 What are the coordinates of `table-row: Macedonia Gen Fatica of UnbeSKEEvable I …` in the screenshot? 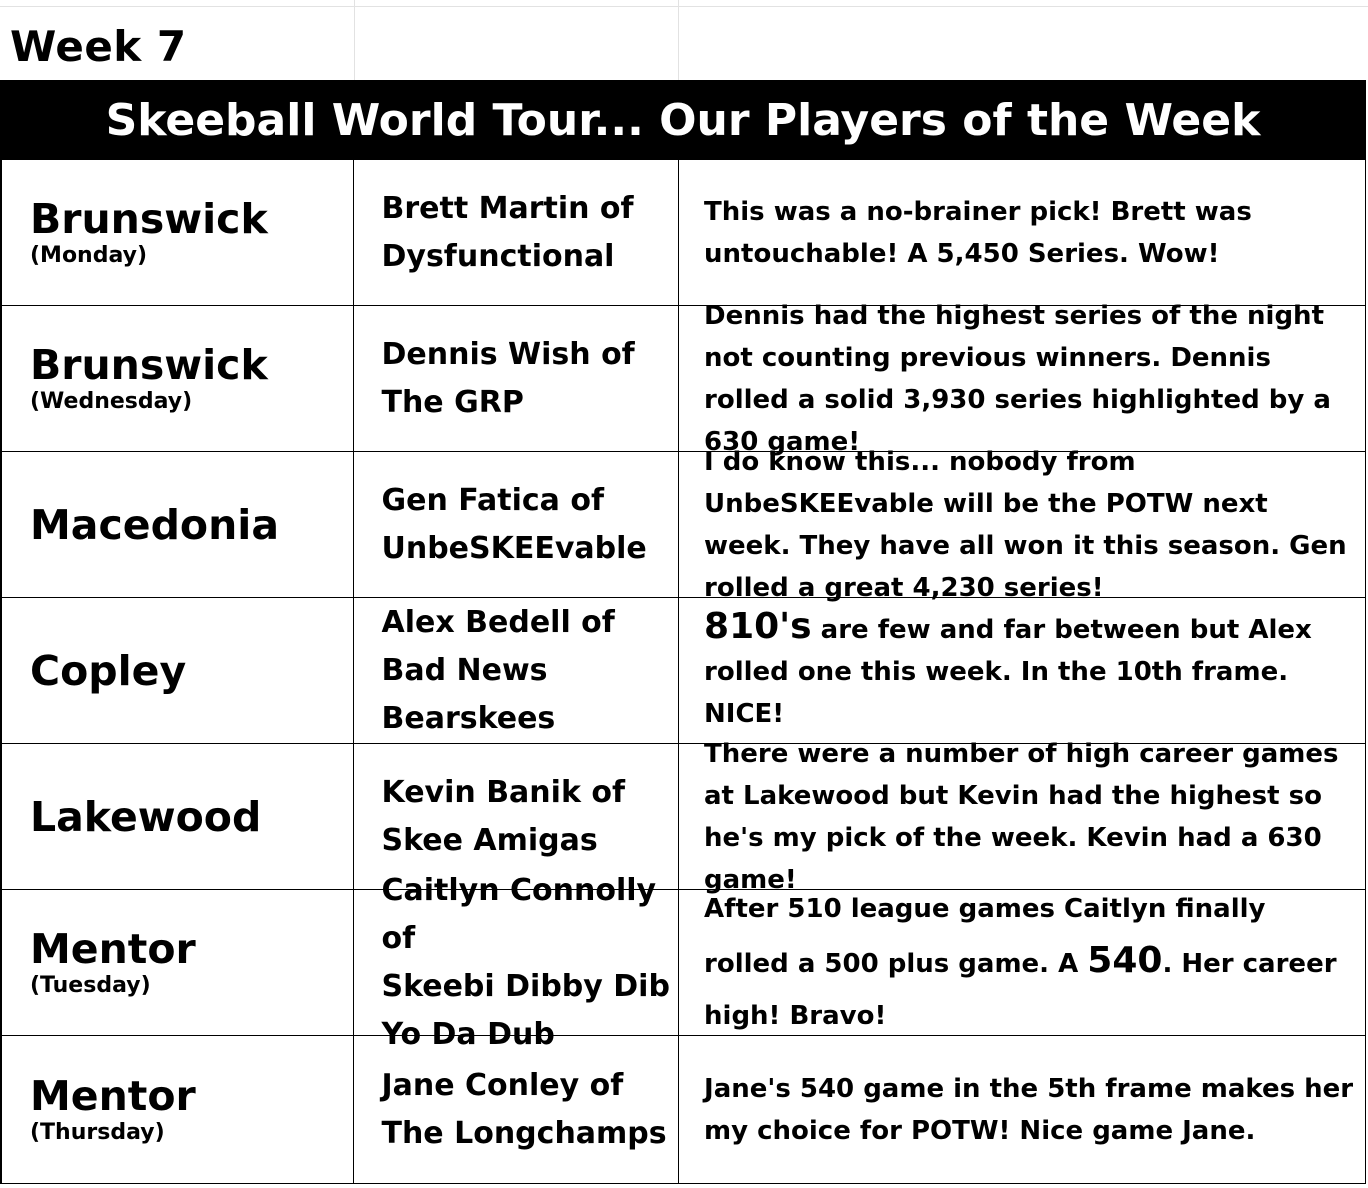 It's located at (684, 525).